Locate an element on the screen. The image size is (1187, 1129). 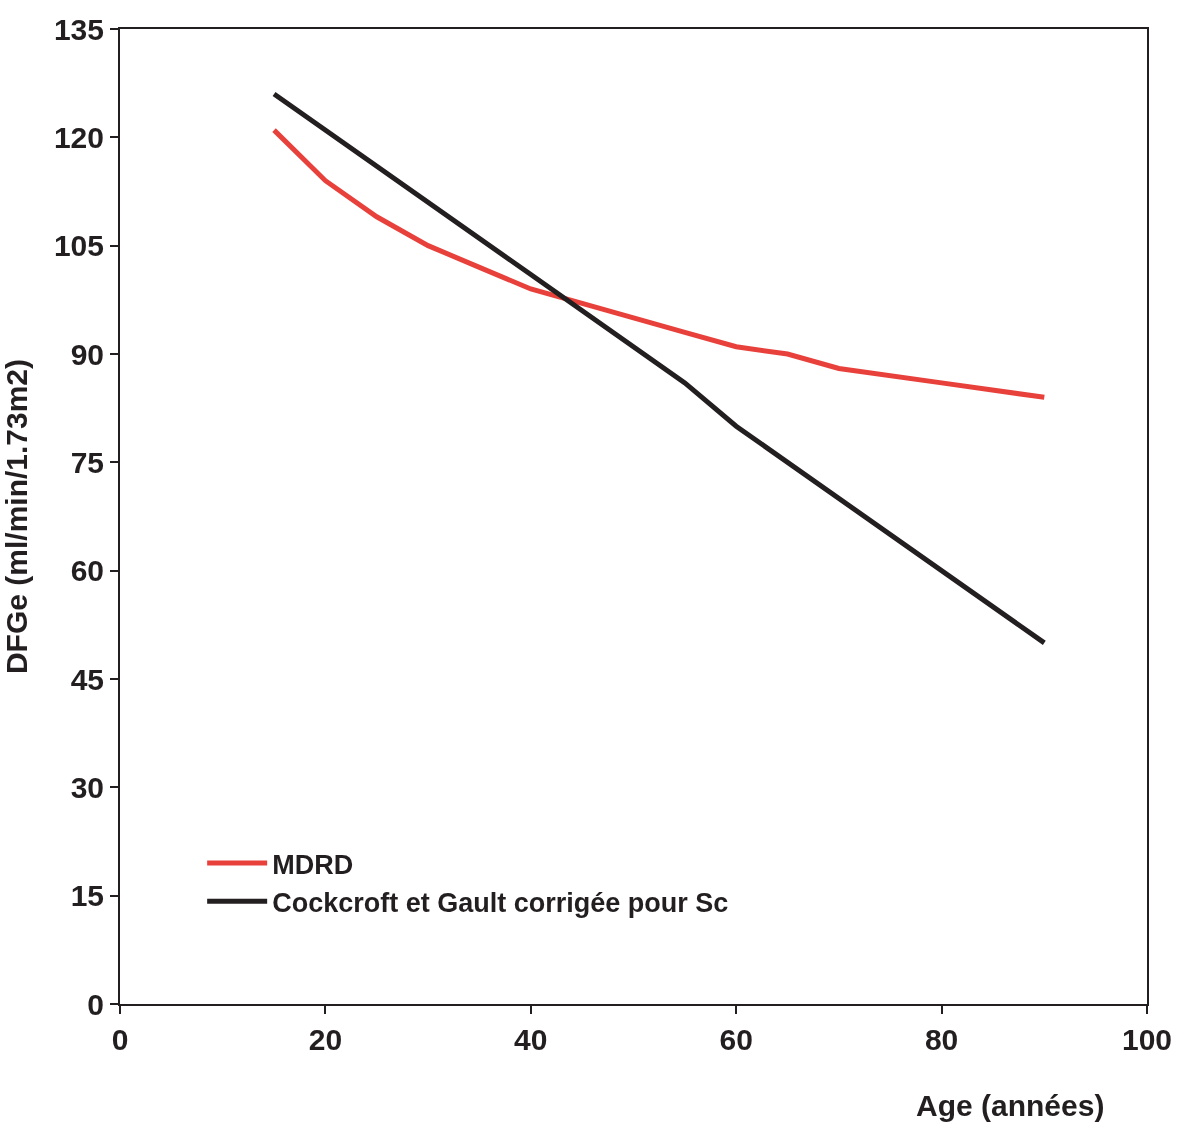
y-tick-label: 90 is located at coordinates (87, 354).